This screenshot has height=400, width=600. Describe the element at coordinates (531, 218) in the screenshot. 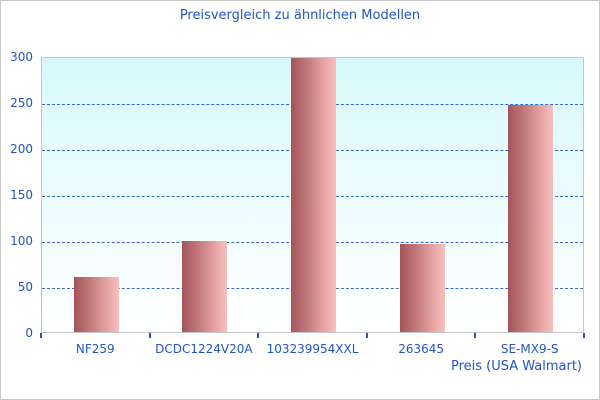

I see `bar-SE-MX9-S` at that location.